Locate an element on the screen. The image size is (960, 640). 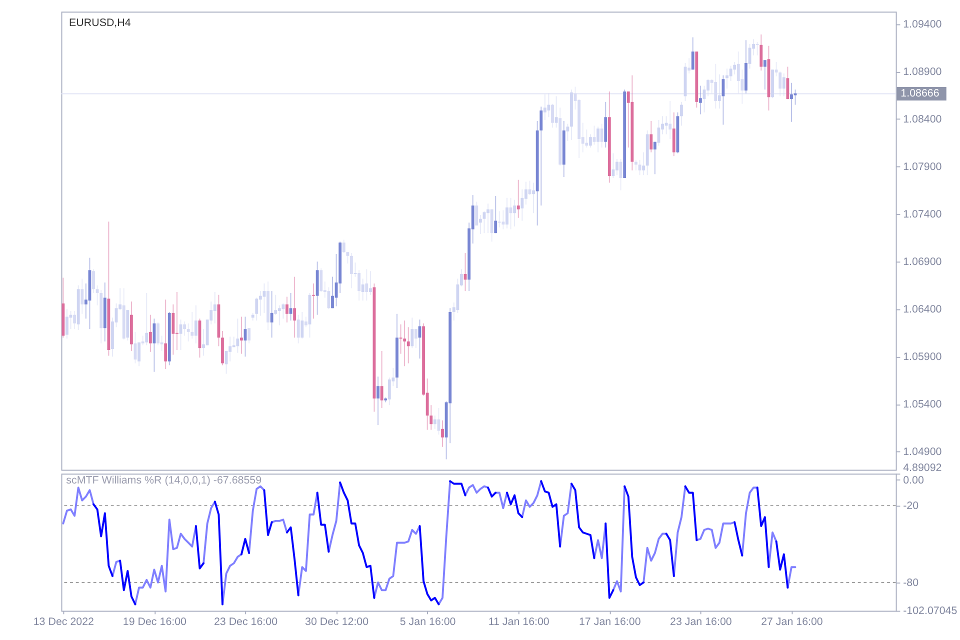
y-tick-label: 1.05400 is located at coordinates (922, 404).